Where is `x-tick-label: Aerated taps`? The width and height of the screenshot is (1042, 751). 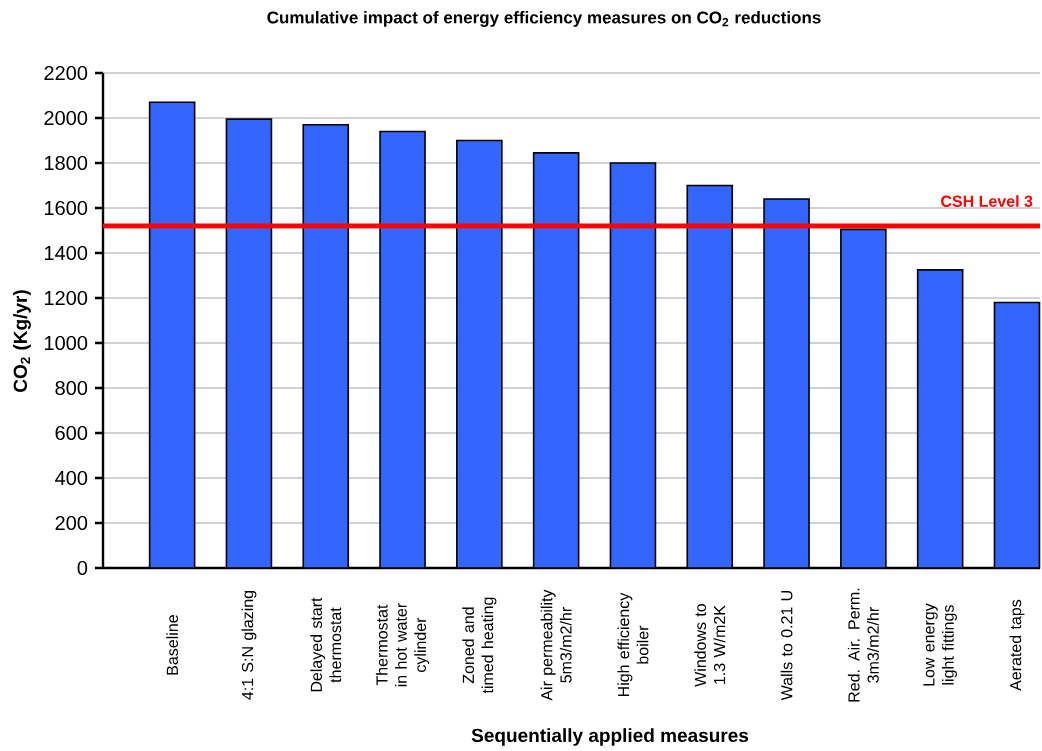
x-tick-label: Aerated taps is located at coordinates (1017, 645).